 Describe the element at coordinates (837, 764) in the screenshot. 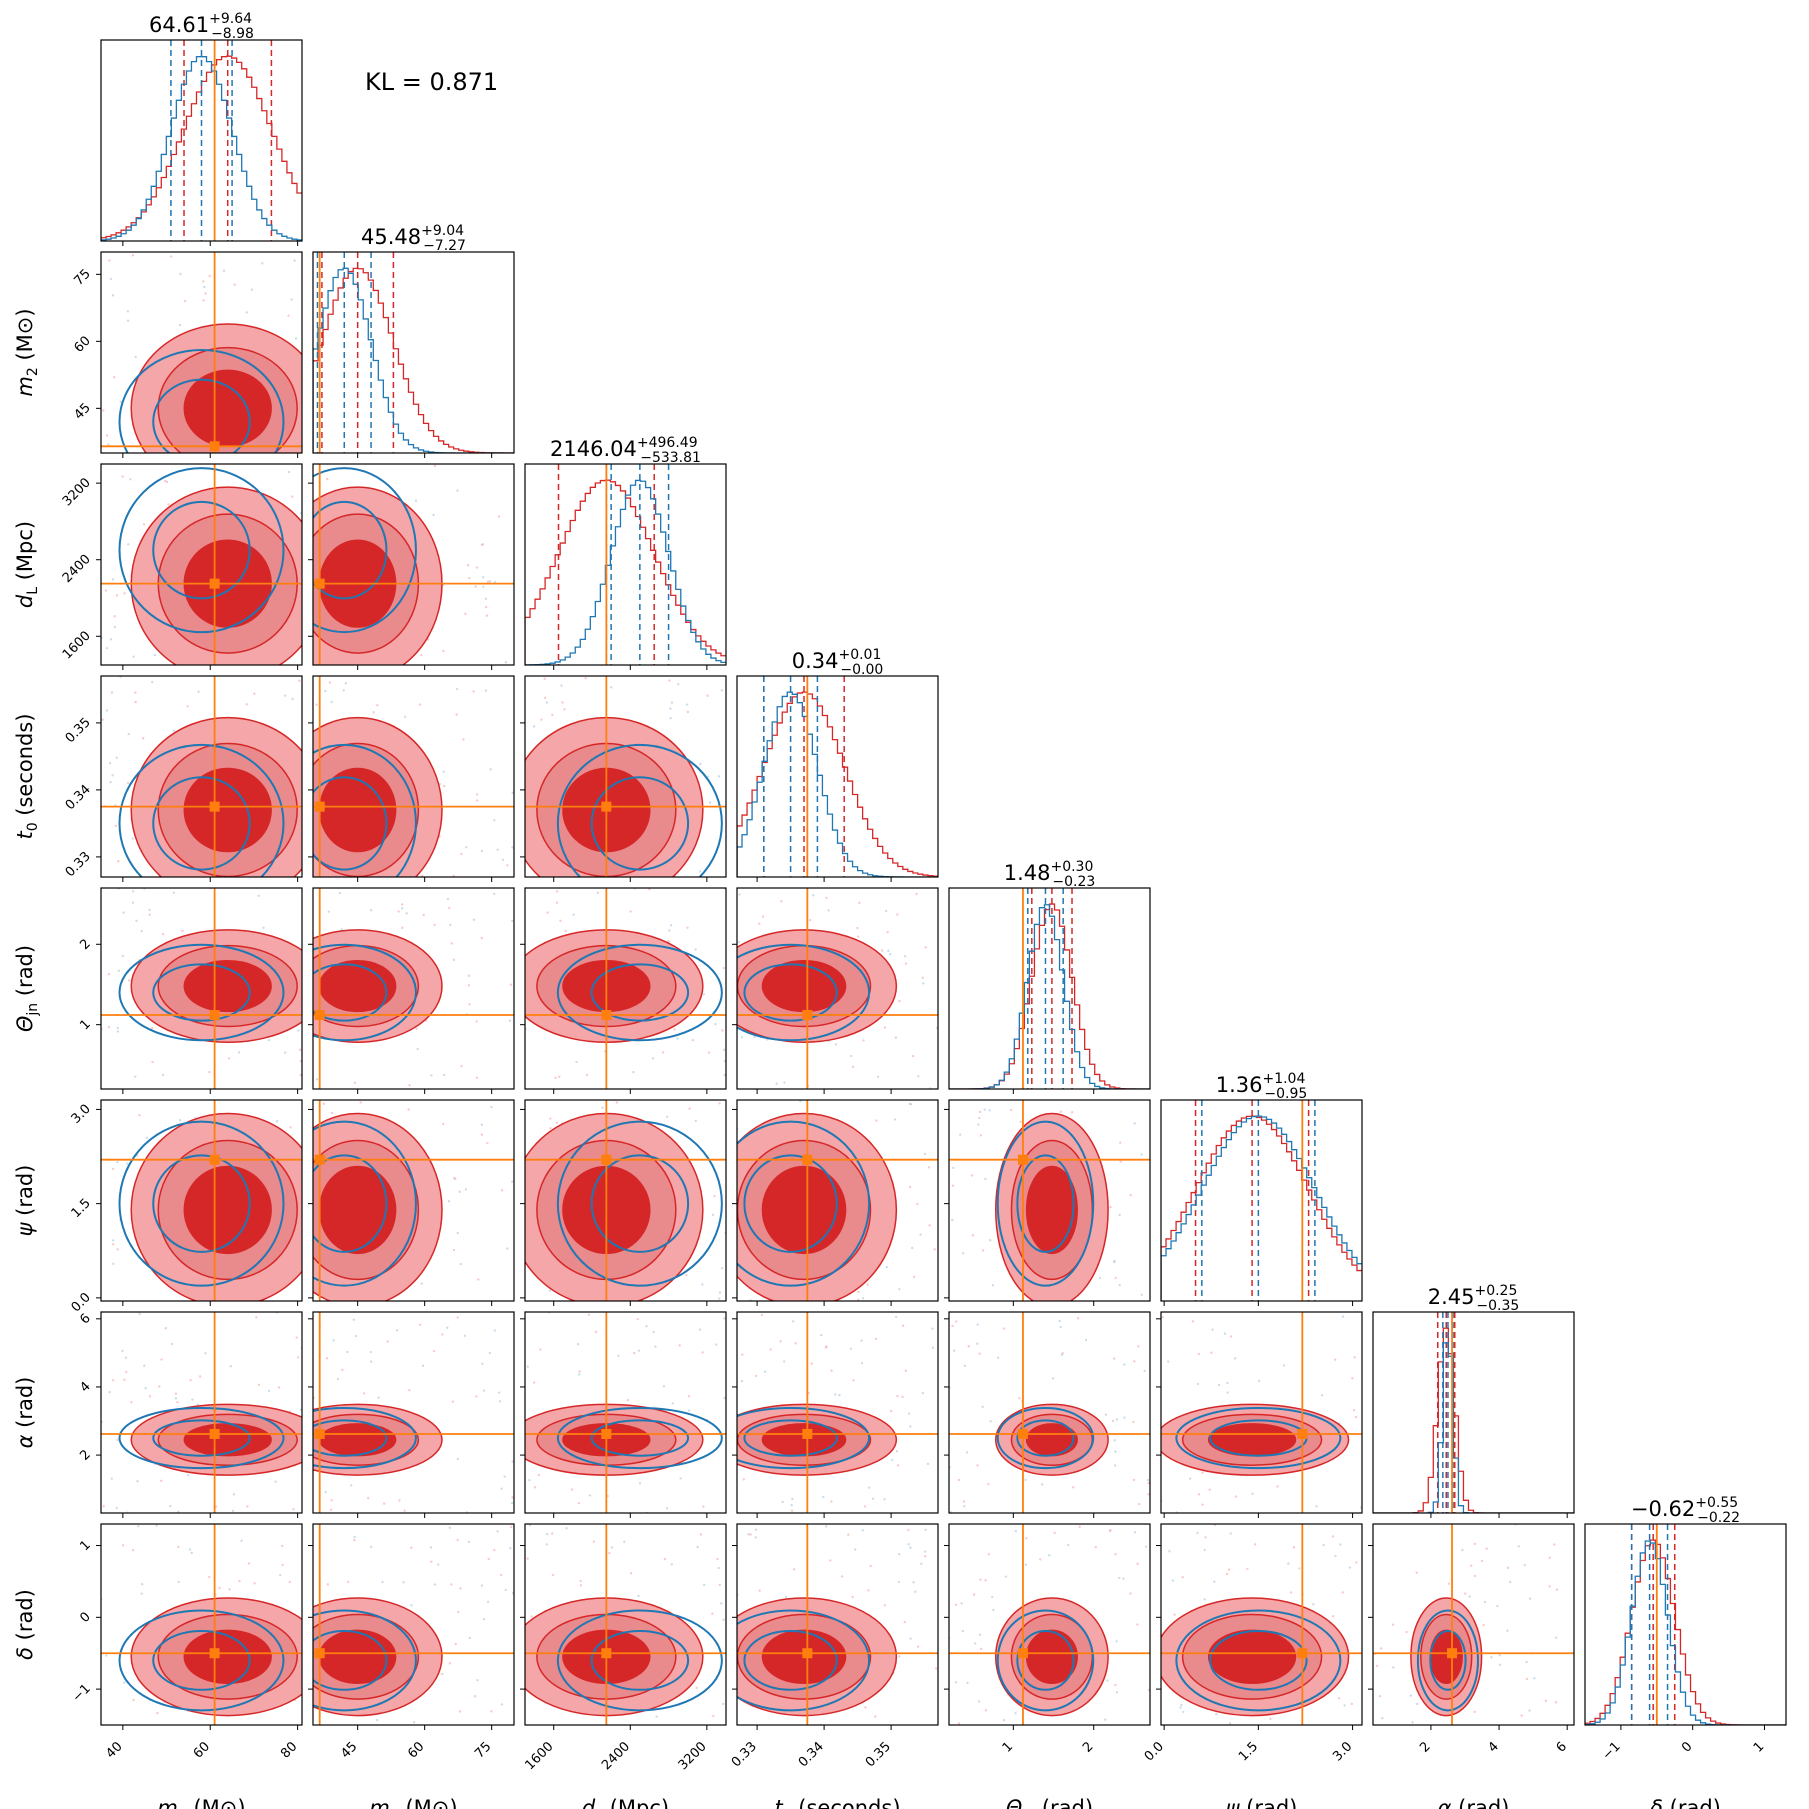

I see `panel-t0-t0: 0.34+0.01 −0.00` at that location.